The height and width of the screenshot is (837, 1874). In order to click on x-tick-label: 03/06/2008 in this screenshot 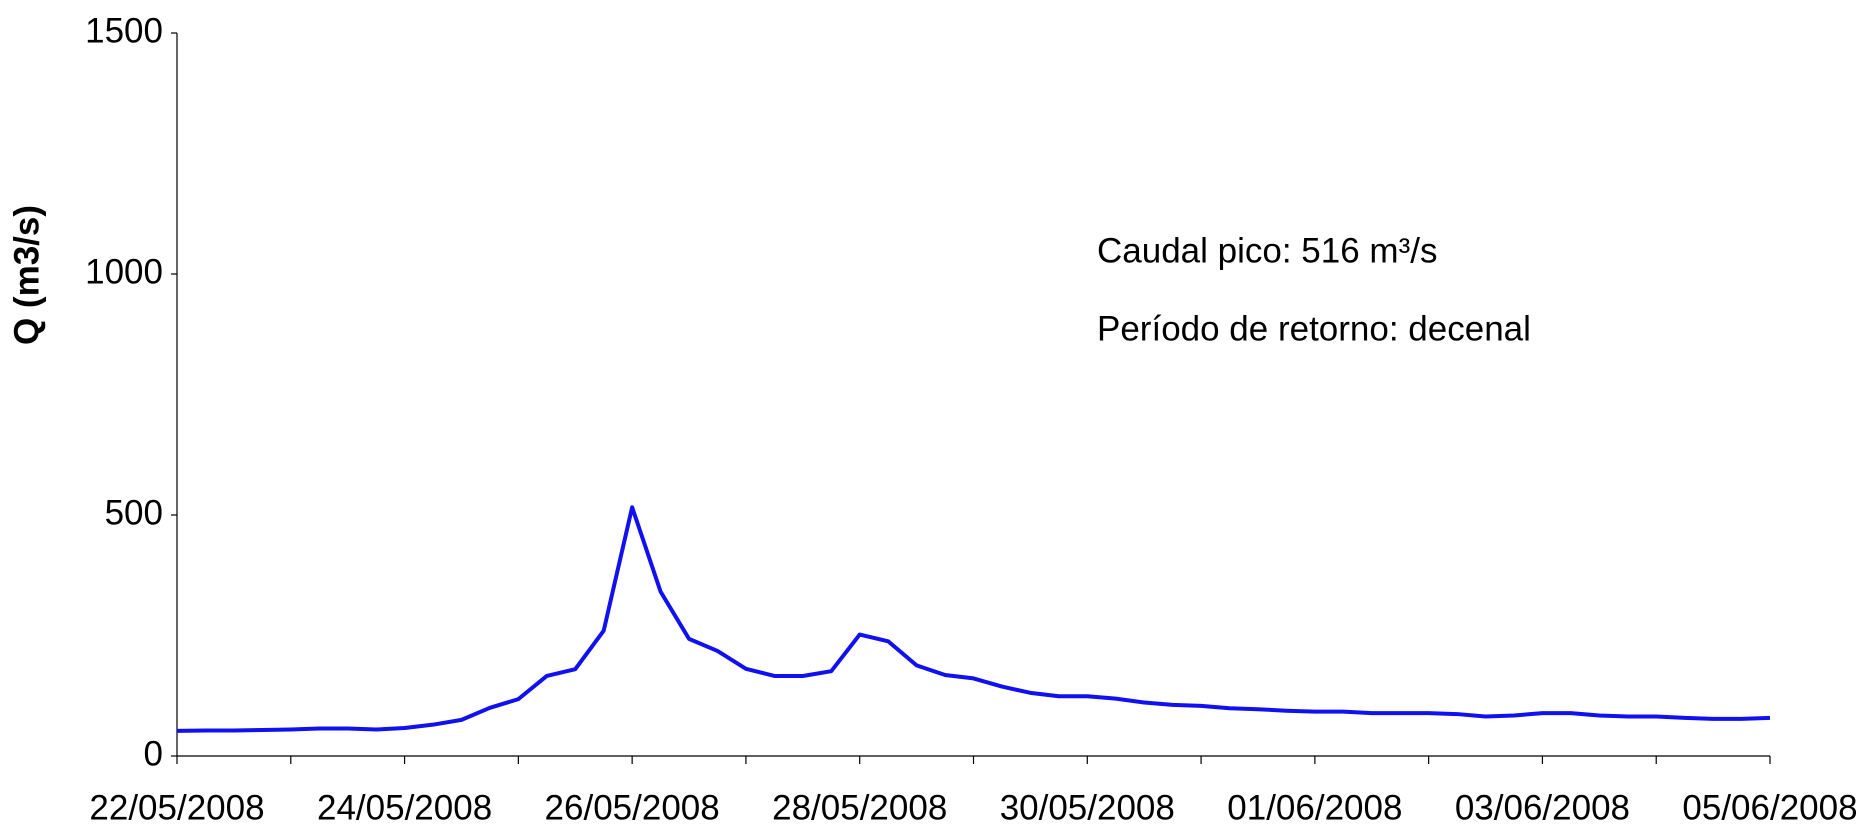, I will do `click(1542, 807)`.